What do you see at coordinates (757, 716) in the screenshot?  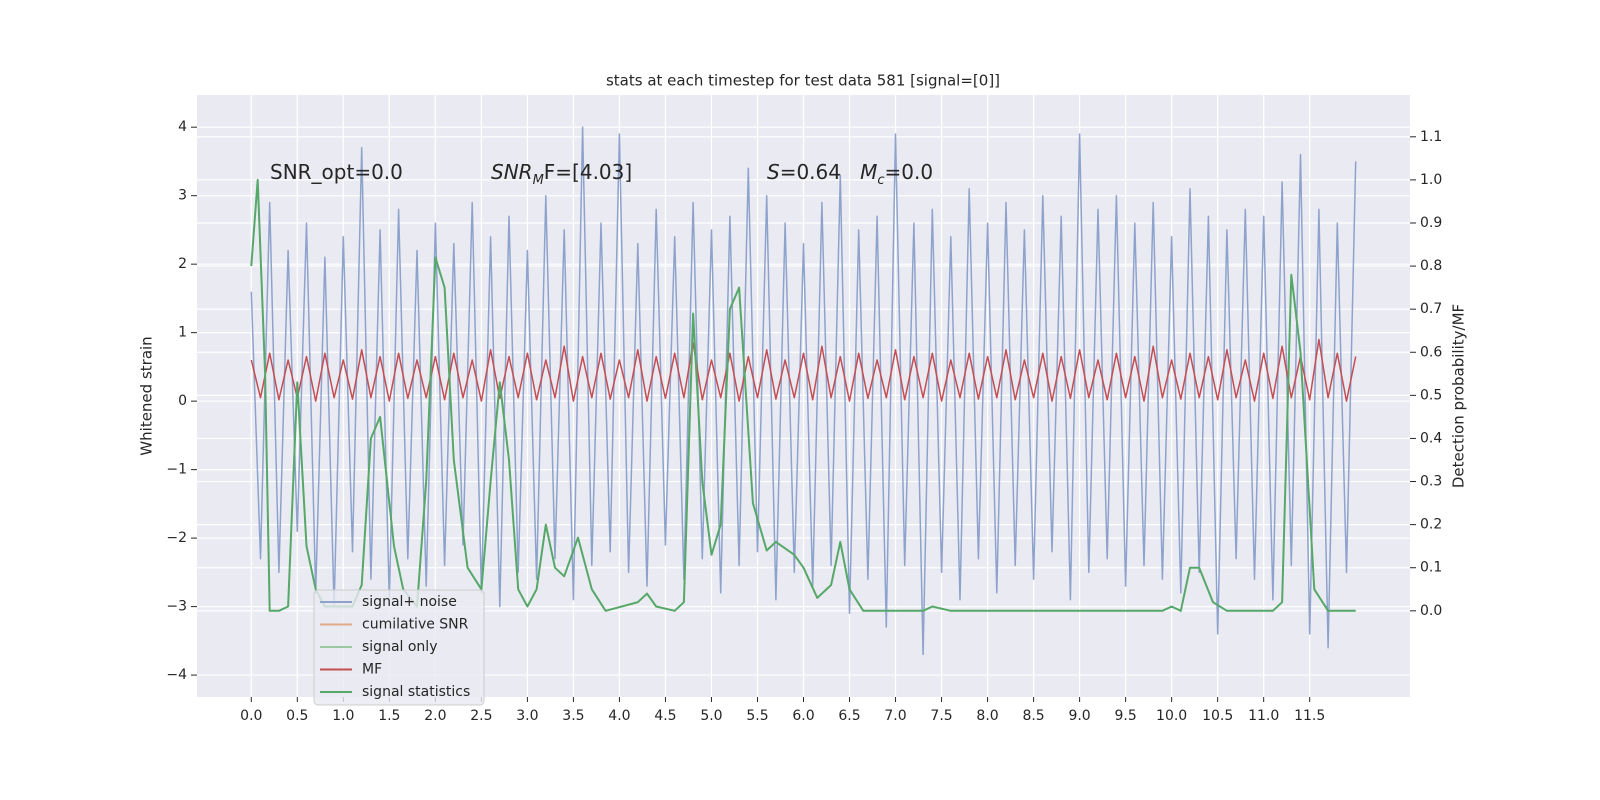 I see `x-tick-label: 5.5` at bounding box center [757, 716].